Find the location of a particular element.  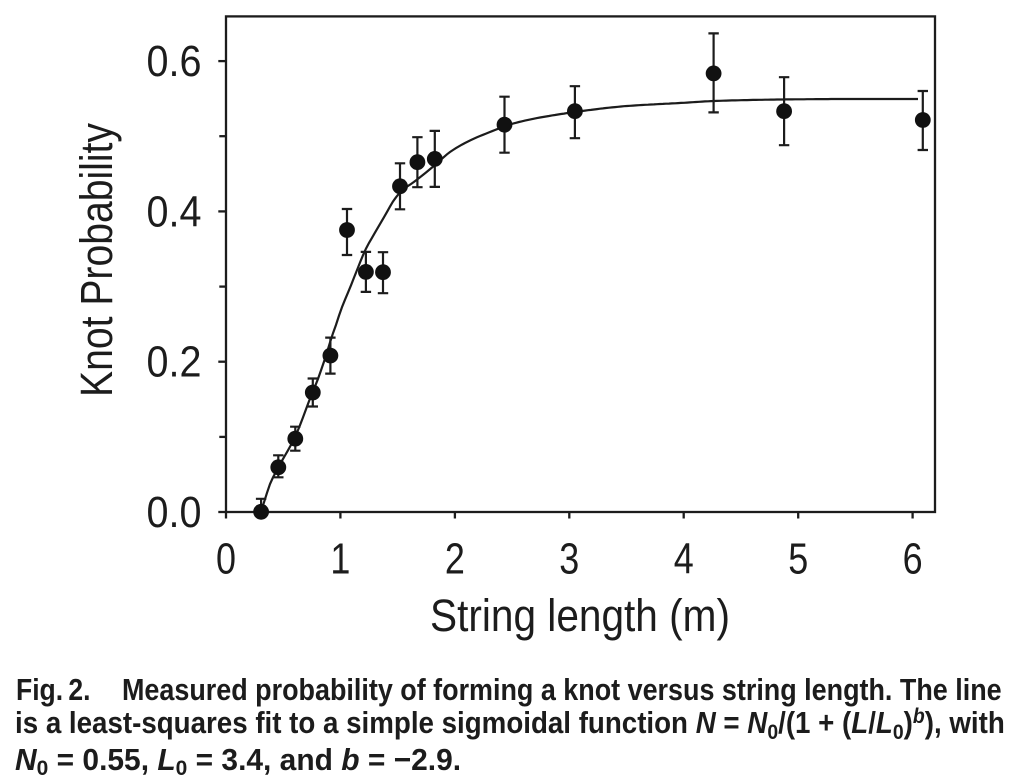

svg-text: 6 is located at coordinates (913, 559).